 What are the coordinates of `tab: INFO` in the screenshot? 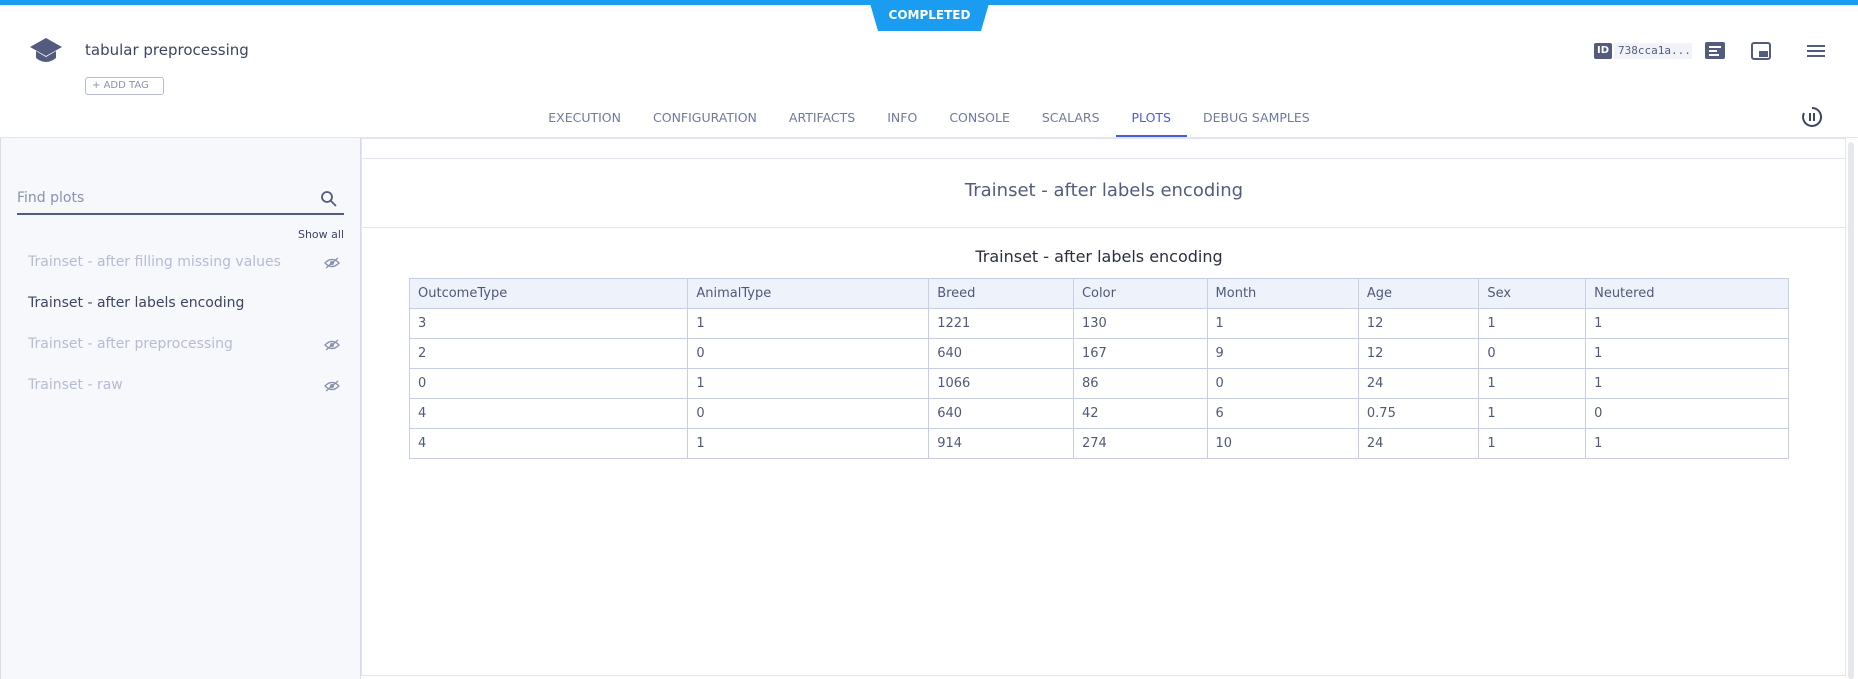 It's located at (902, 117).